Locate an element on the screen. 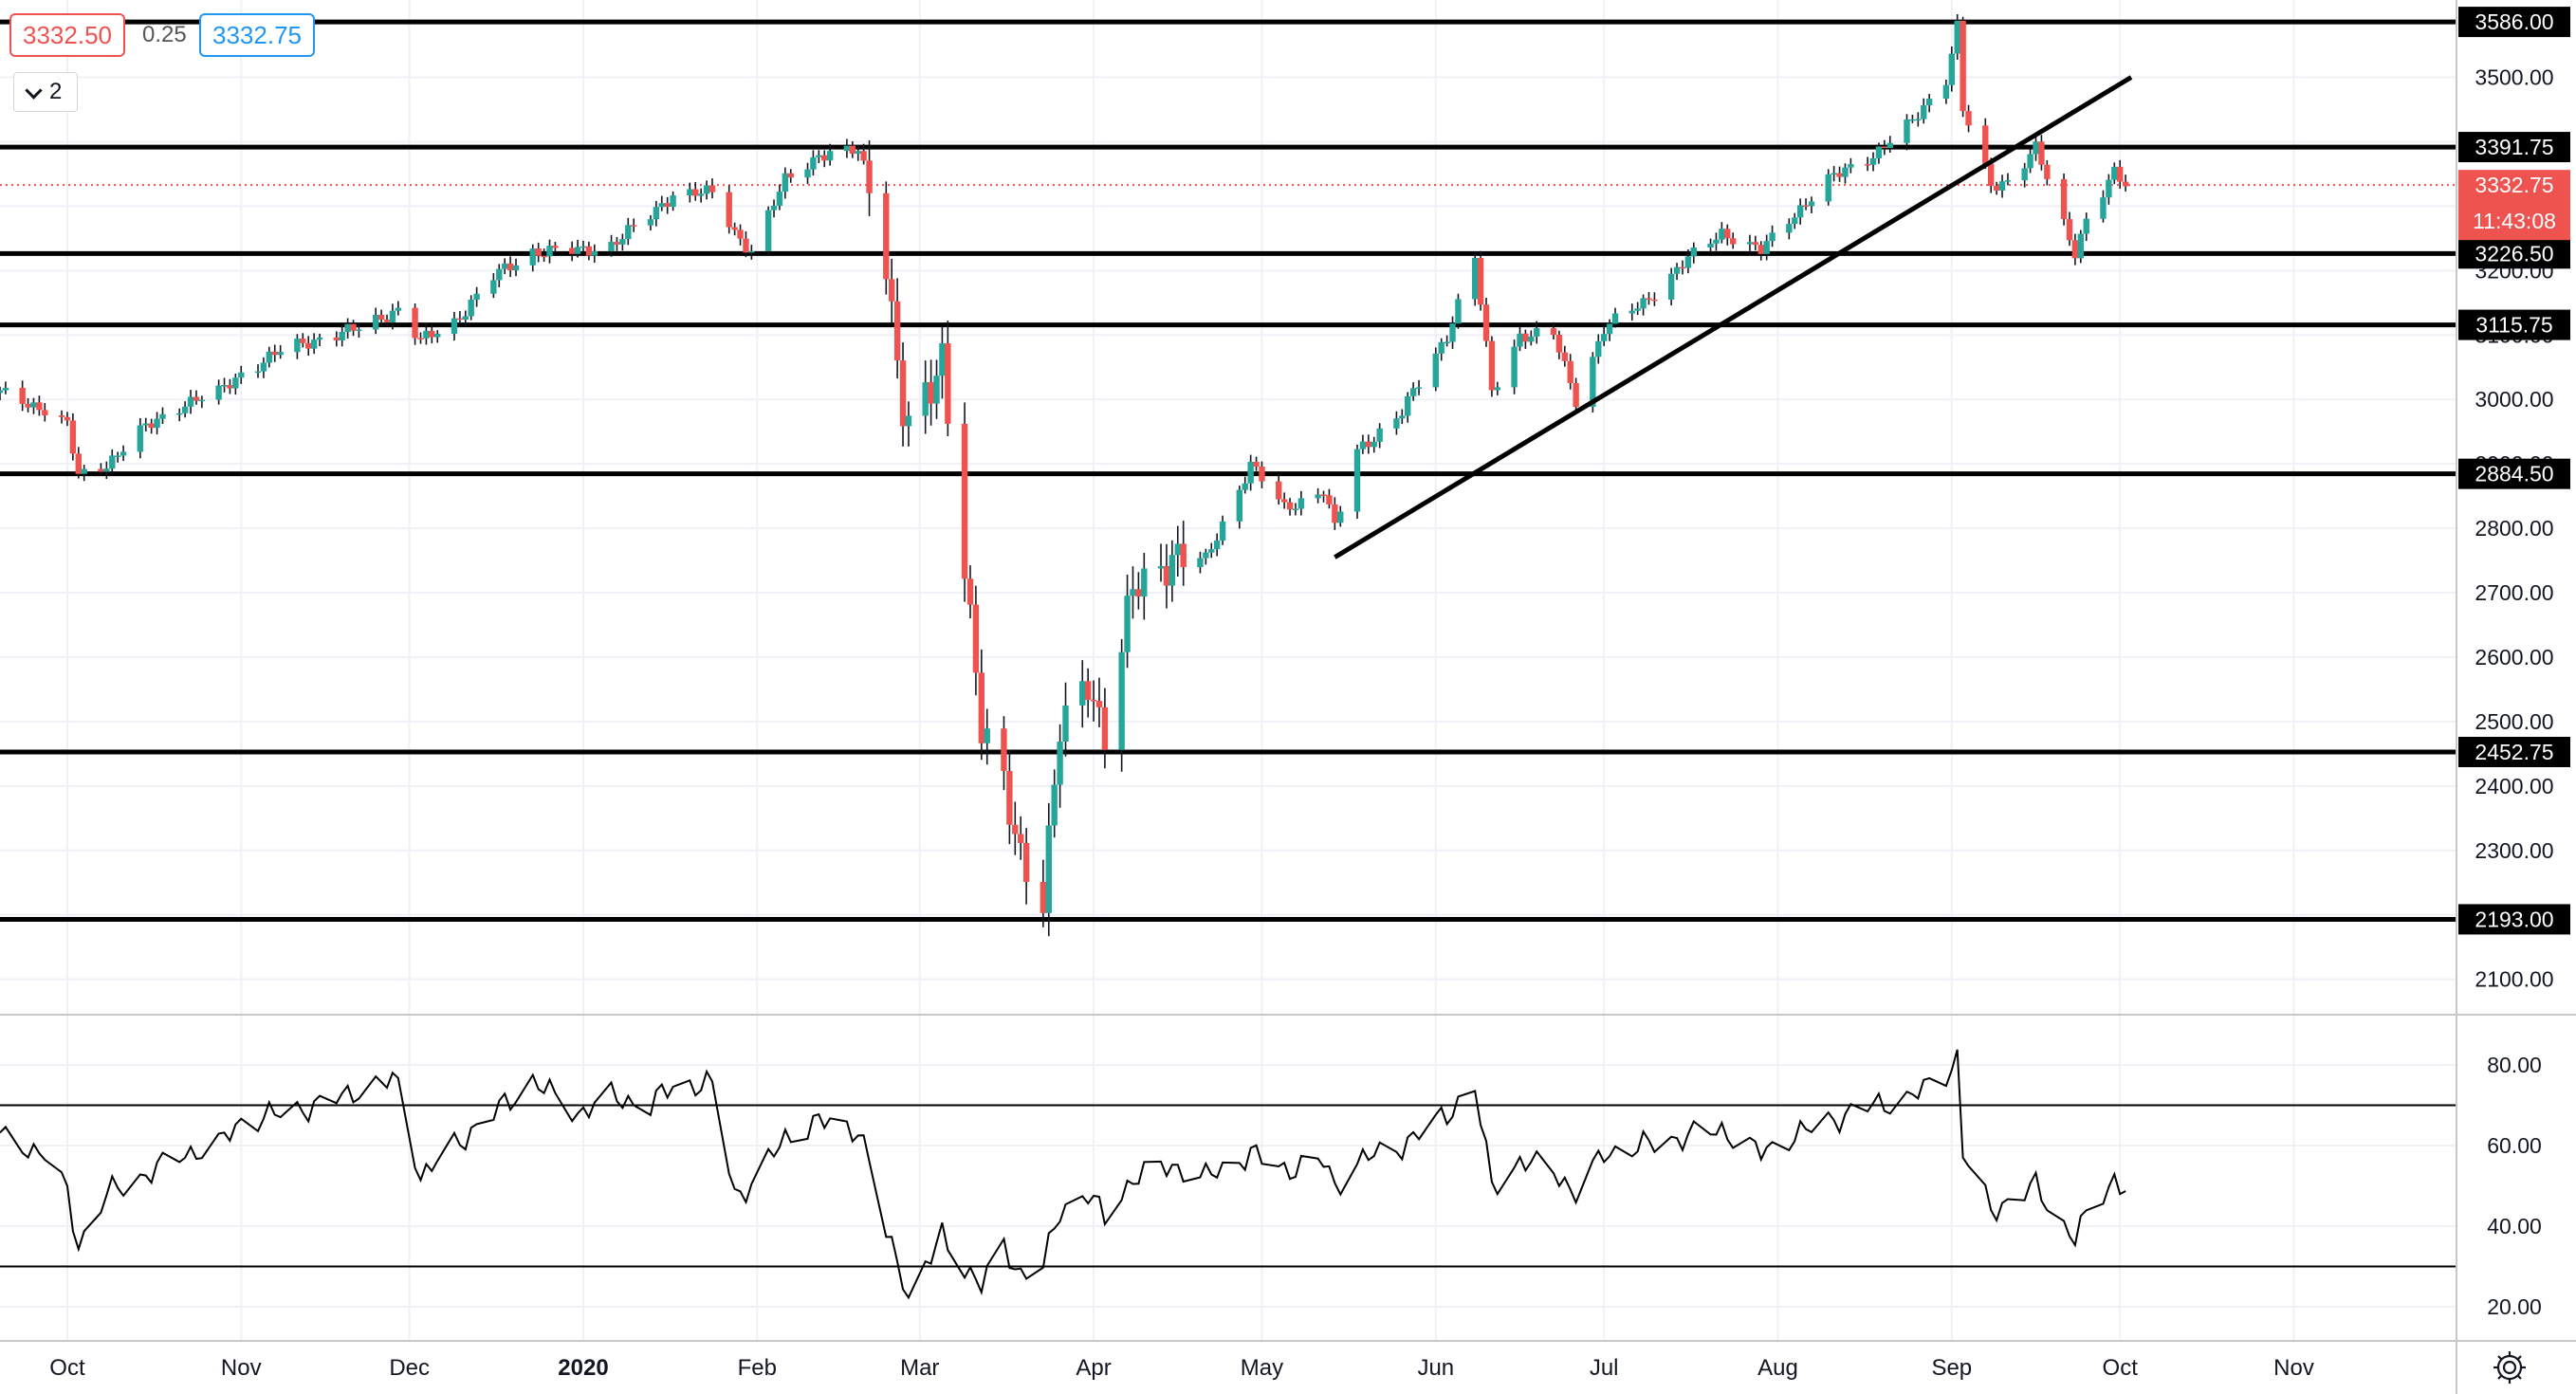 The width and height of the screenshot is (2576, 1394). trendlines is located at coordinates (1733, 317).